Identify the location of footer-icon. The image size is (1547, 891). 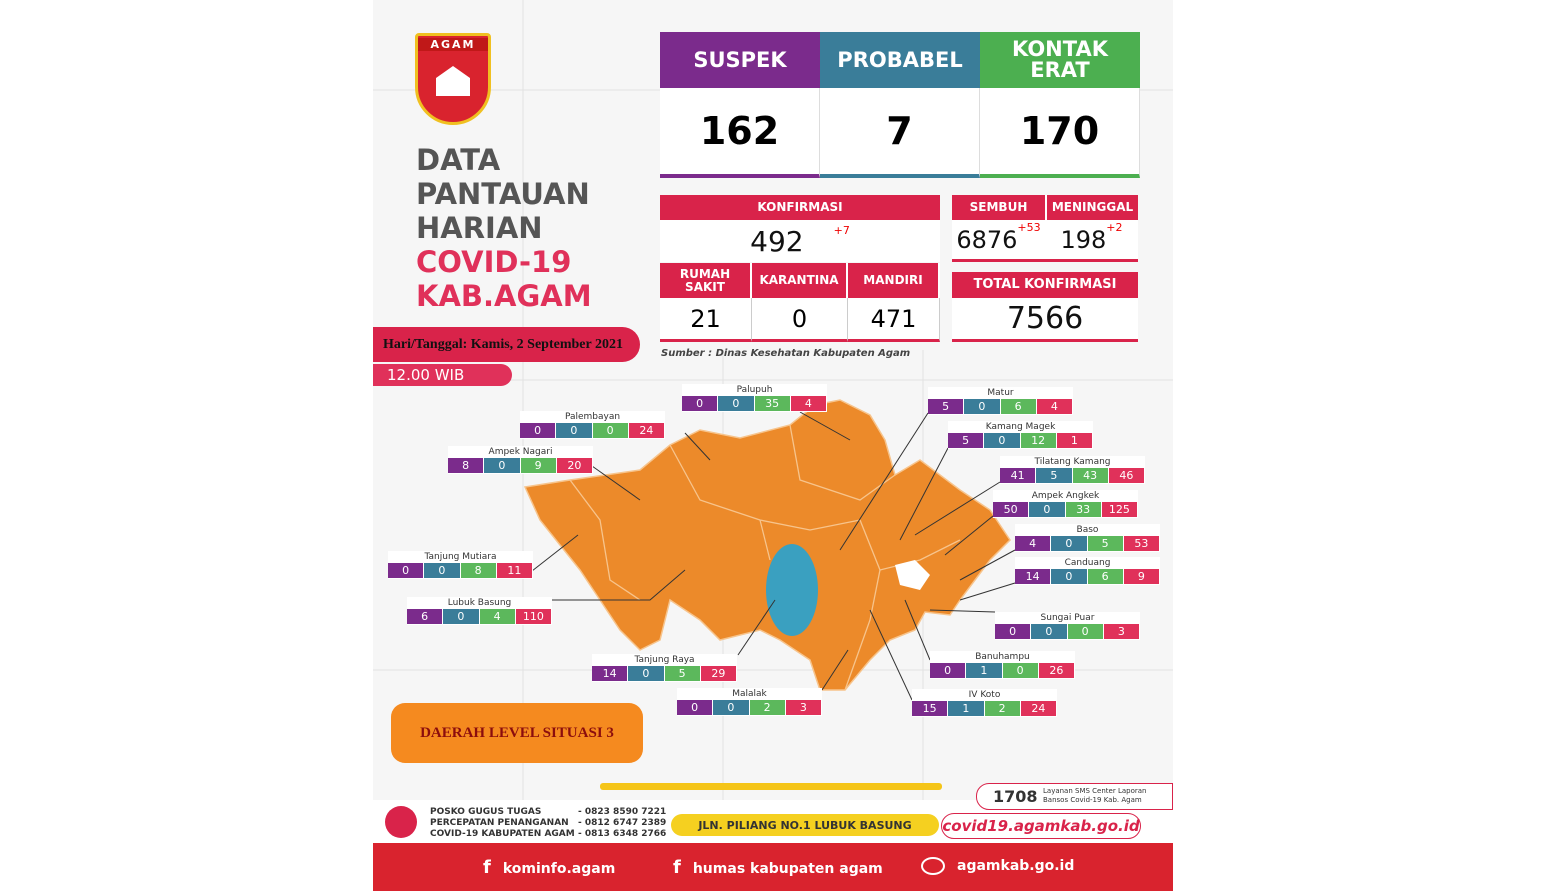
(401, 822).